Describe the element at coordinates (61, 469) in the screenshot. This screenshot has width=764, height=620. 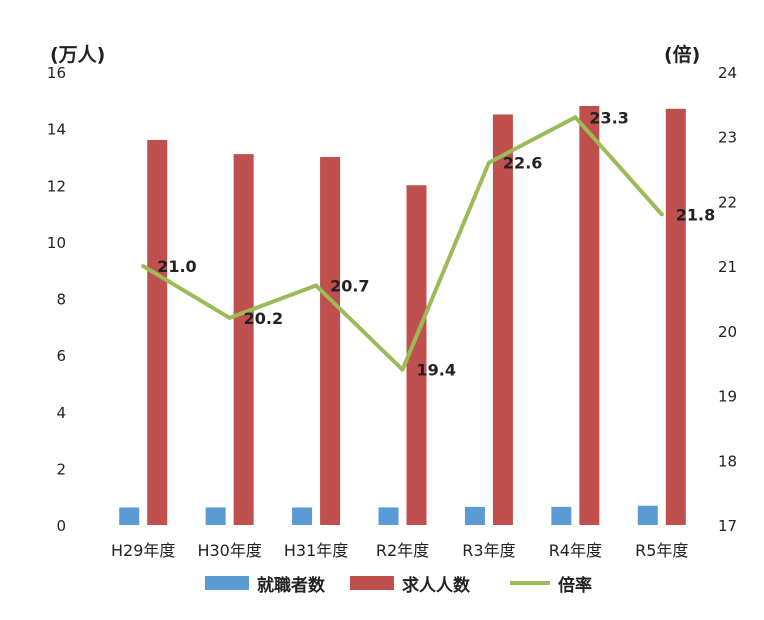
I see `left-tick-label: 2` at that location.